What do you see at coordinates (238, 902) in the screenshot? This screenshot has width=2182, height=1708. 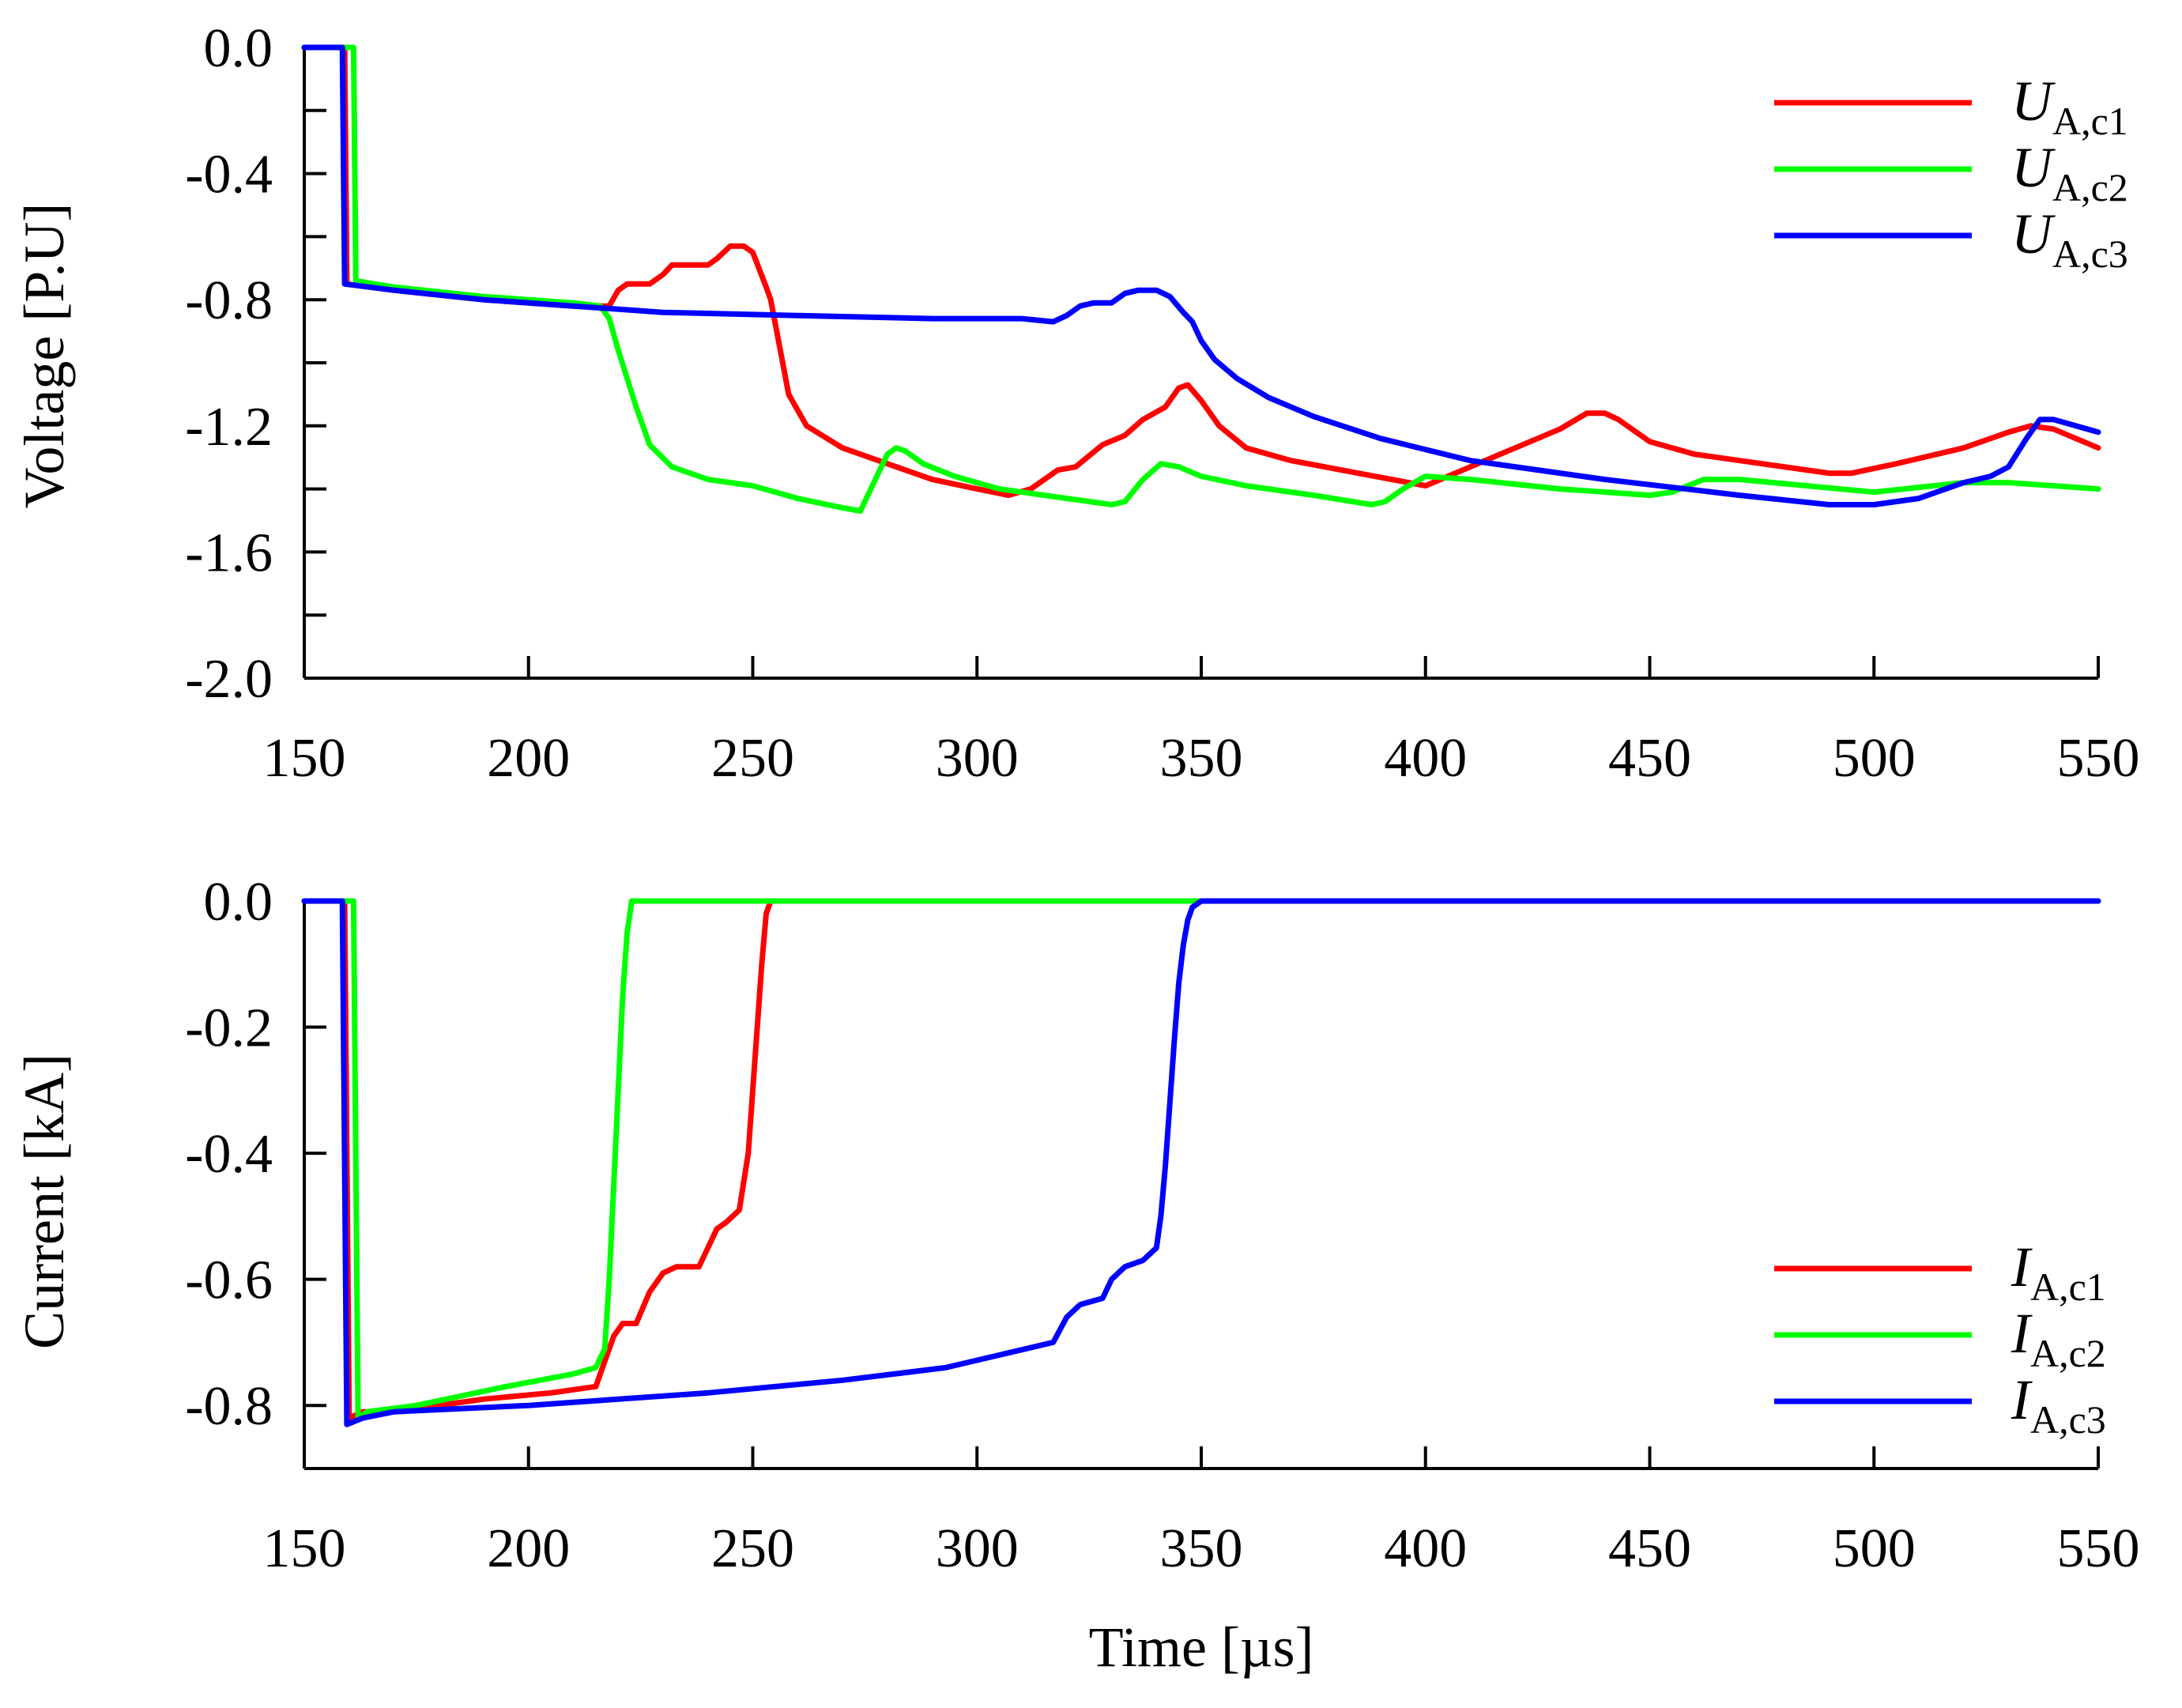 I see `current-y-tick-label: 0.0` at bounding box center [238, 902].